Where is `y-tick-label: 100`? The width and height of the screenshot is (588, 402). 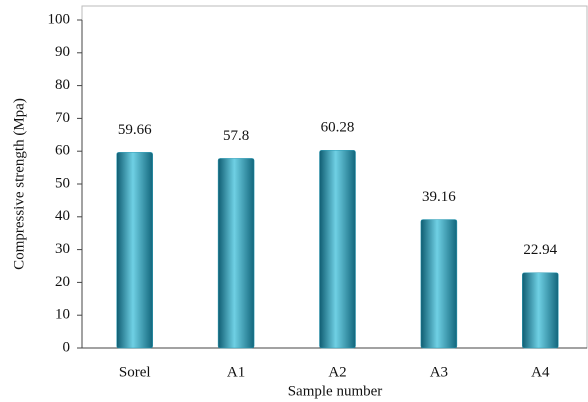 y-tick-label: 100 is located at coordinates (59, 19).